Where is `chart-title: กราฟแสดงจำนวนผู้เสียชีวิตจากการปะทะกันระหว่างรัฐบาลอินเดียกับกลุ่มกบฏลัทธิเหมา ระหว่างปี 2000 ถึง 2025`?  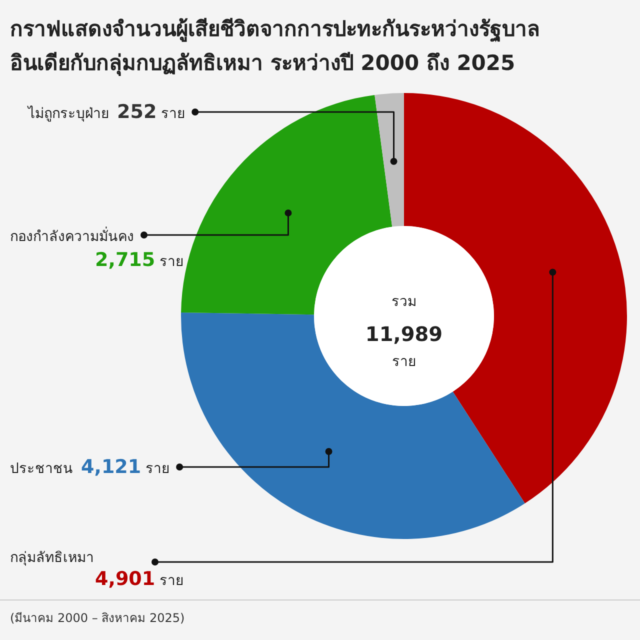 chart-title: กราฟแสดงจำนวนผู้เสียชีวิตจากการปะทะกันระหว่างรัฐบาลอินเดียกับกลุ่มกบฏลัทธิเหมา ระหว่างปี 2000 ถึง 2025 is located at coordinates (275, 47).